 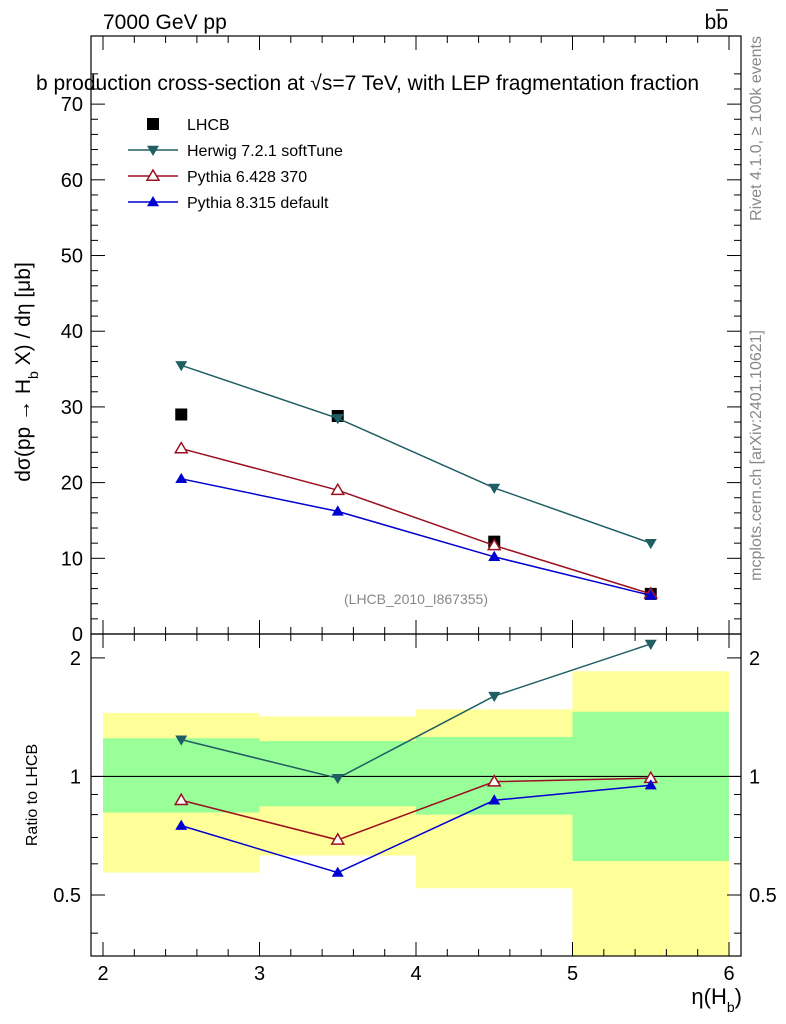 I want to click on x-axis-label: η(Hb), so click(x=716, y=999).